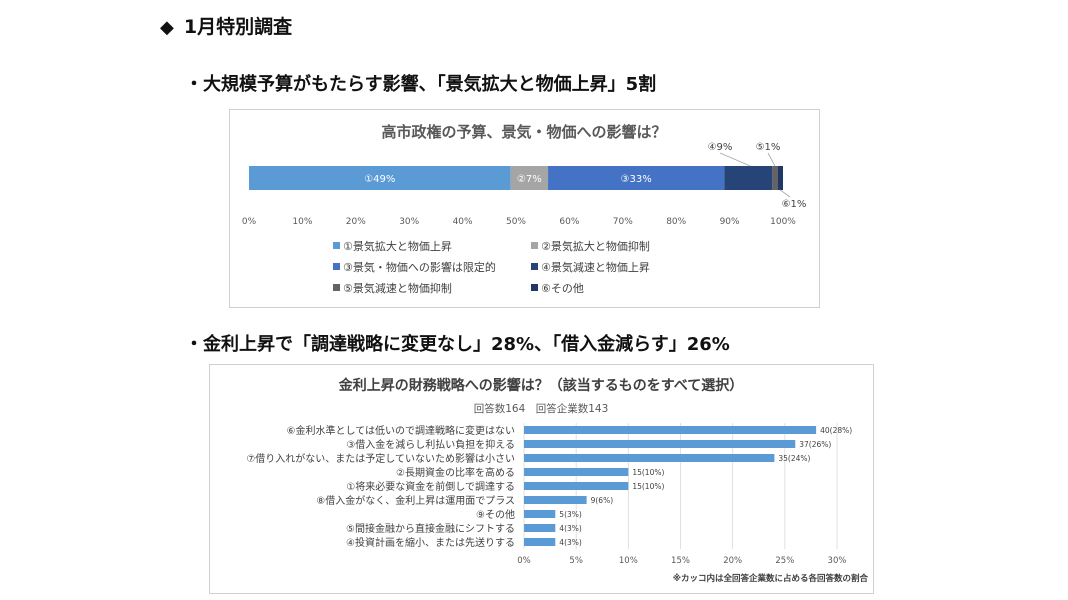 The image size is (1068, 600). Describe the element at coordinates (430, 542) in the screenshot. I see `chart2-category-label: ④投資計画を縮小、または先送りする` at that location.